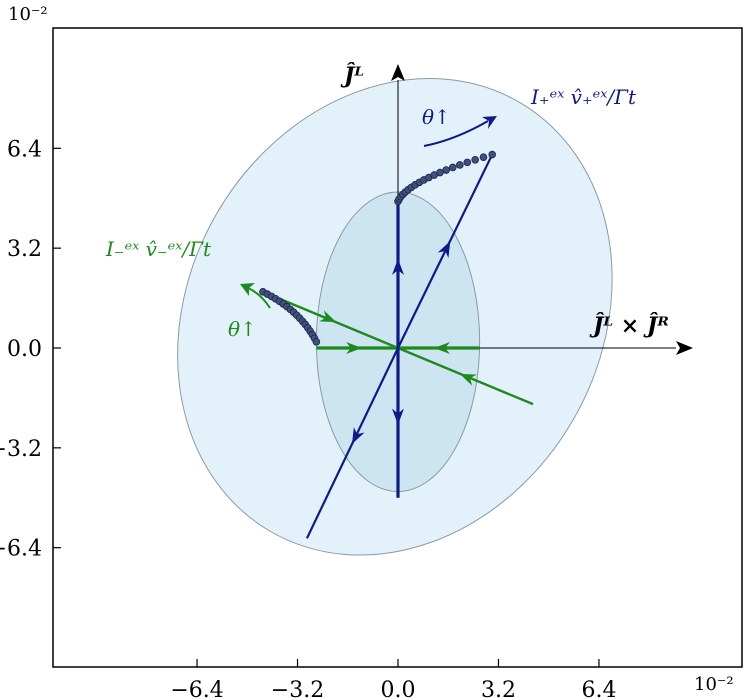 The width and height of the screenshot is (747, 698). What do you see at coordinates (714, 684) in the screenshot?
I see `x-exponent-label: 10⁻²` at bounding box center [714, 684].